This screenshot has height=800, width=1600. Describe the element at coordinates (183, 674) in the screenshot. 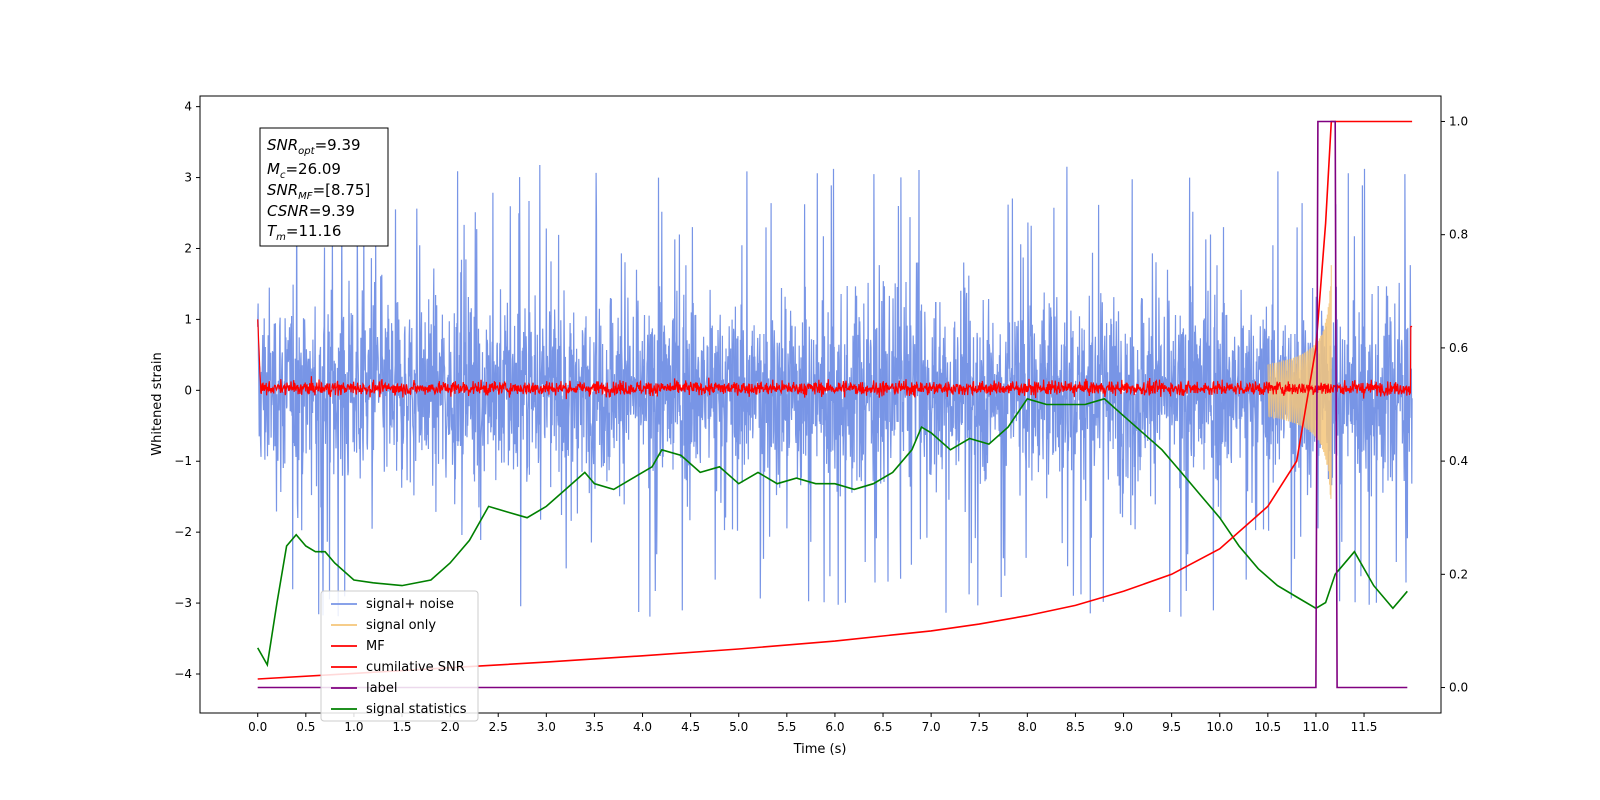

I see `y-tick-label: −4` at that location.